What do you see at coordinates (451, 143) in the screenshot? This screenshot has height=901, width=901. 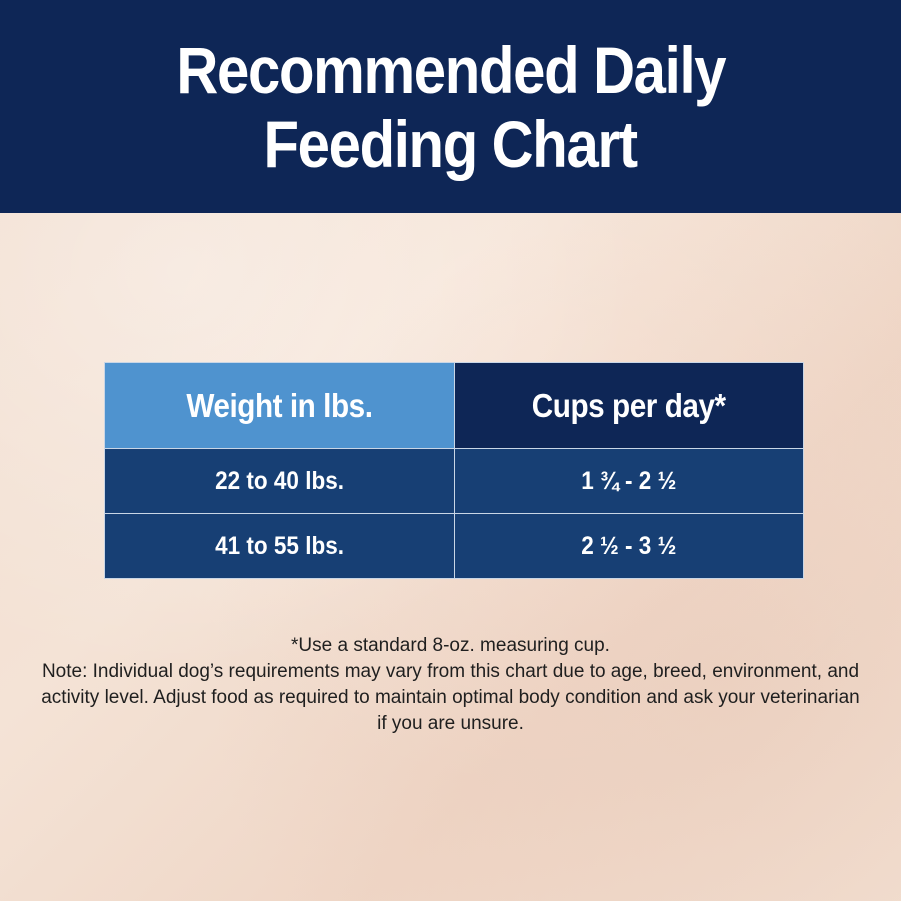 I see `page-title-line-2: Feeding Chart` at bounding box center [451, 143].